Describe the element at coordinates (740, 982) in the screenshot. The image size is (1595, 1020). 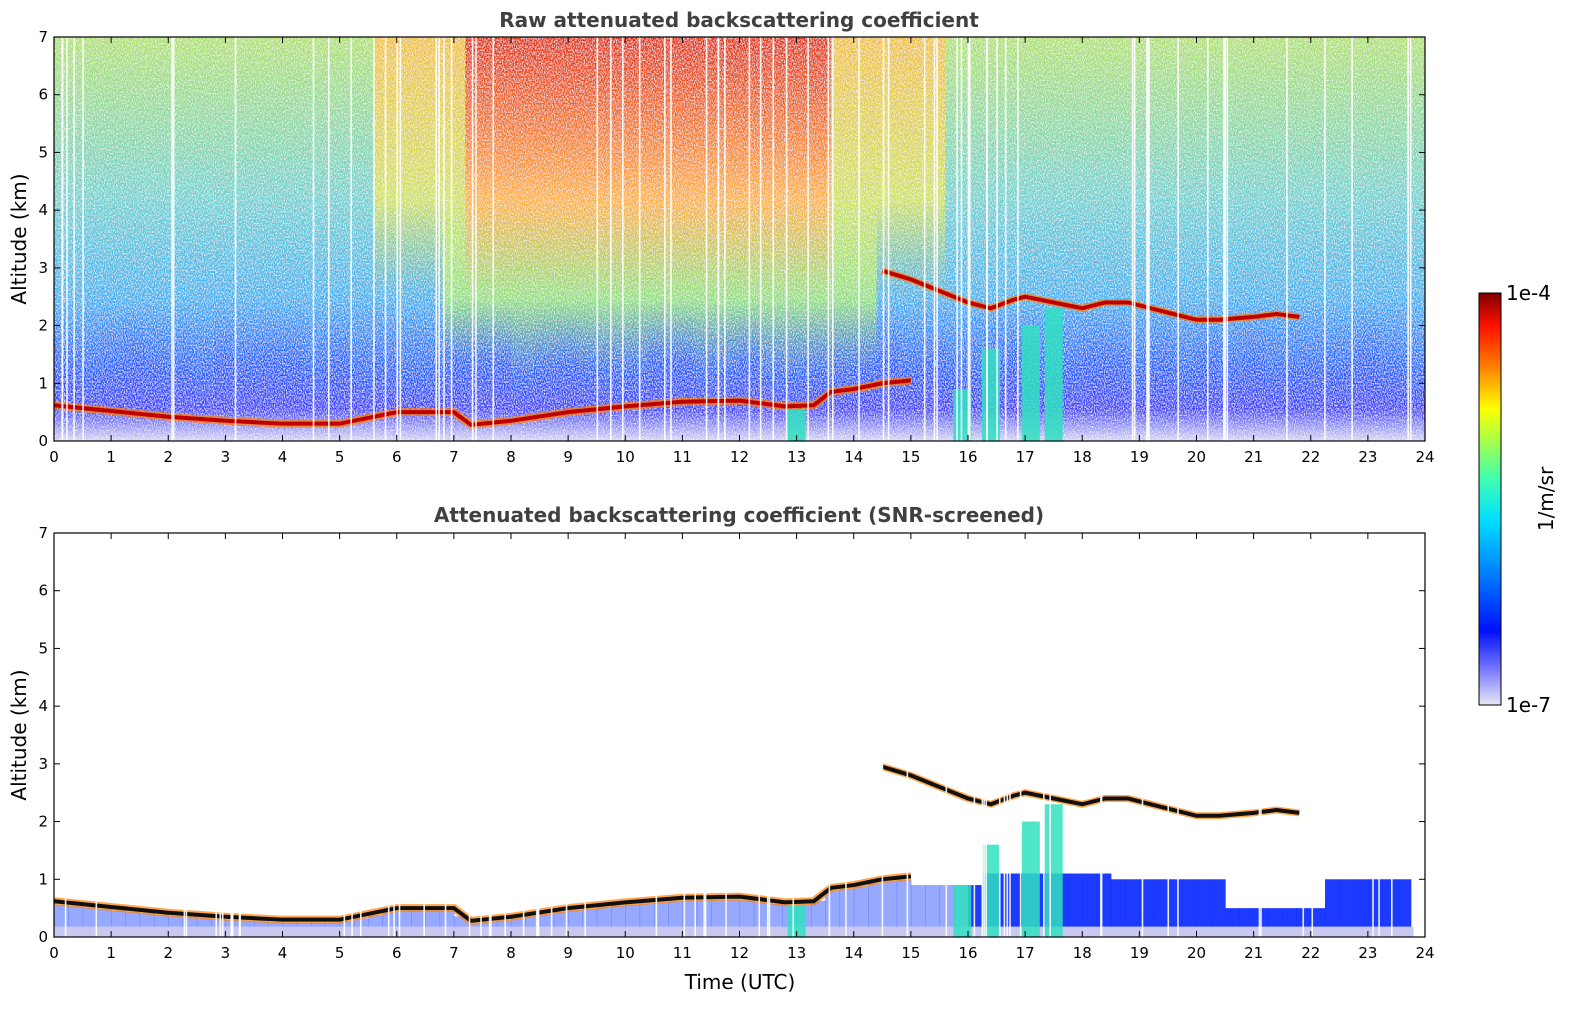
I see `x-axis-label: Time (UTC)` at that location.